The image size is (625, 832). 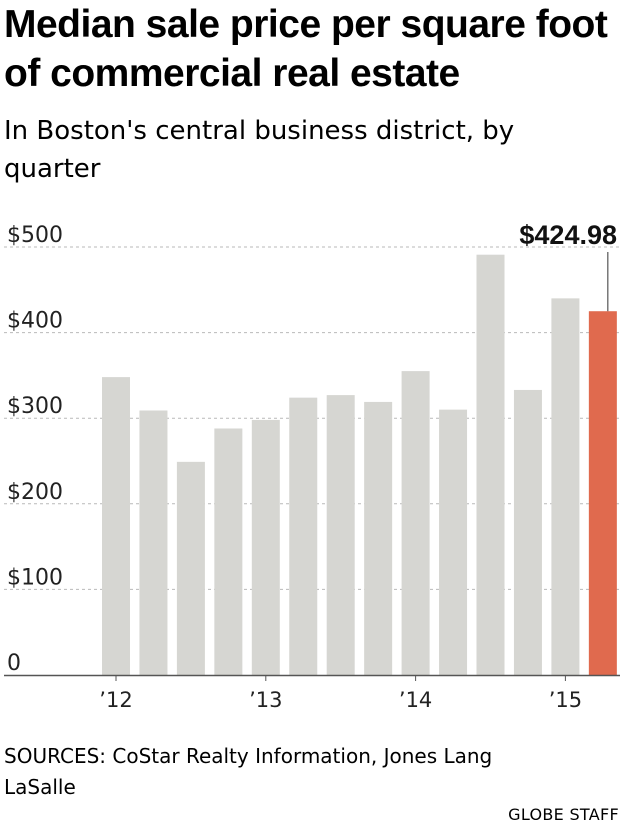 I want to click on y-tick-label: $400, so click(x=35, y=321).